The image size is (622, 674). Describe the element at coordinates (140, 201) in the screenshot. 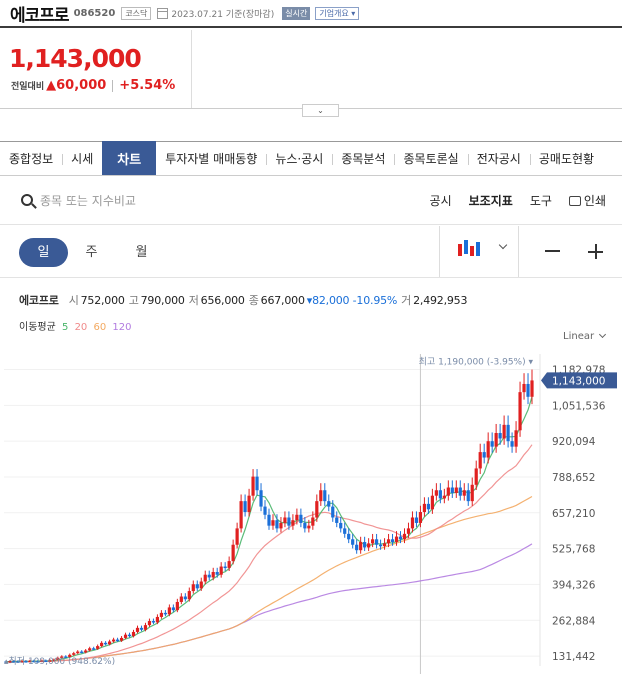

I see `compare-search-input` at that location.